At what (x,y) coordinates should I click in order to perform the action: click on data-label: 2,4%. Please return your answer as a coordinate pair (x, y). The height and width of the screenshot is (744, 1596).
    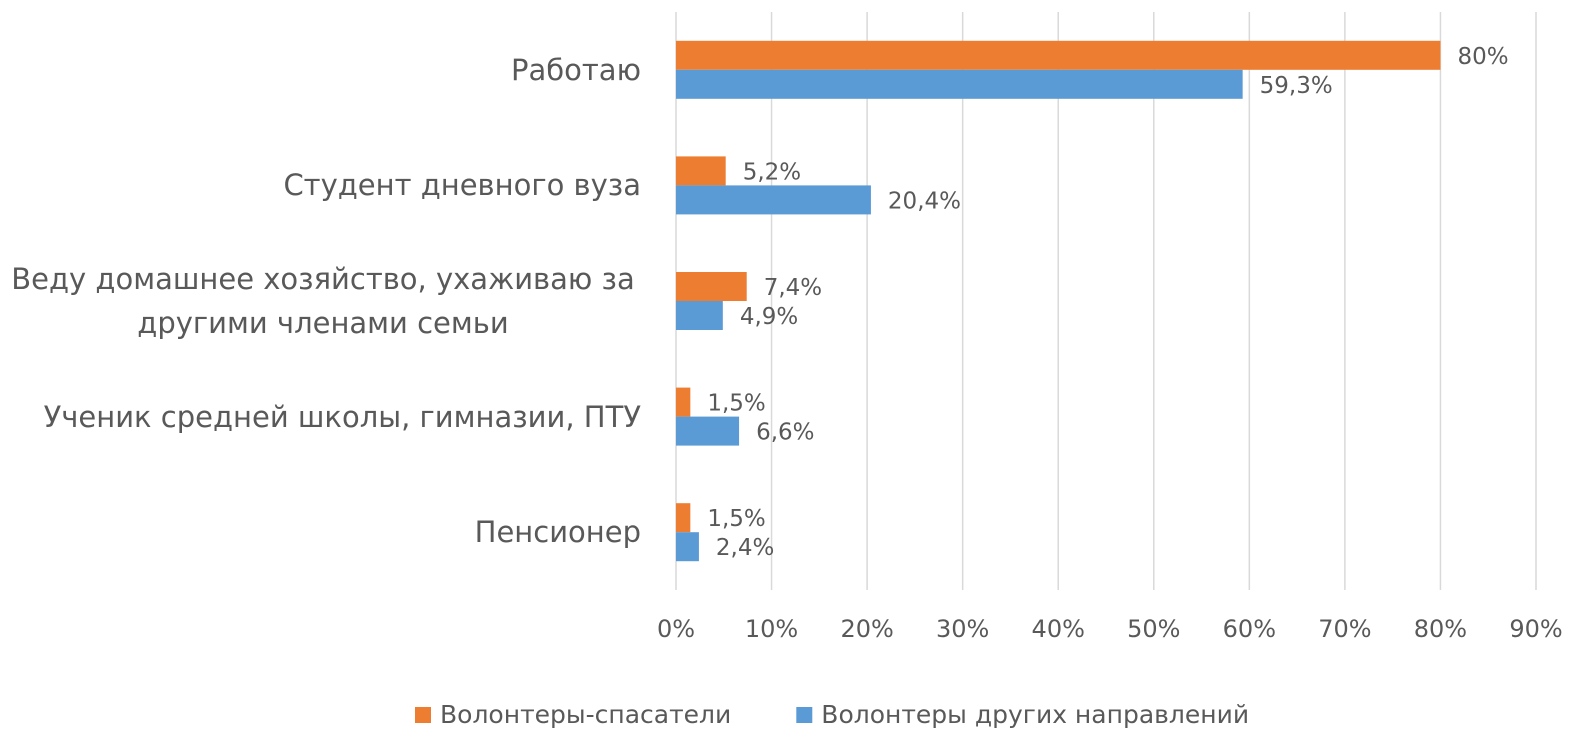
    Looking at the image, I should click on (745, 548).